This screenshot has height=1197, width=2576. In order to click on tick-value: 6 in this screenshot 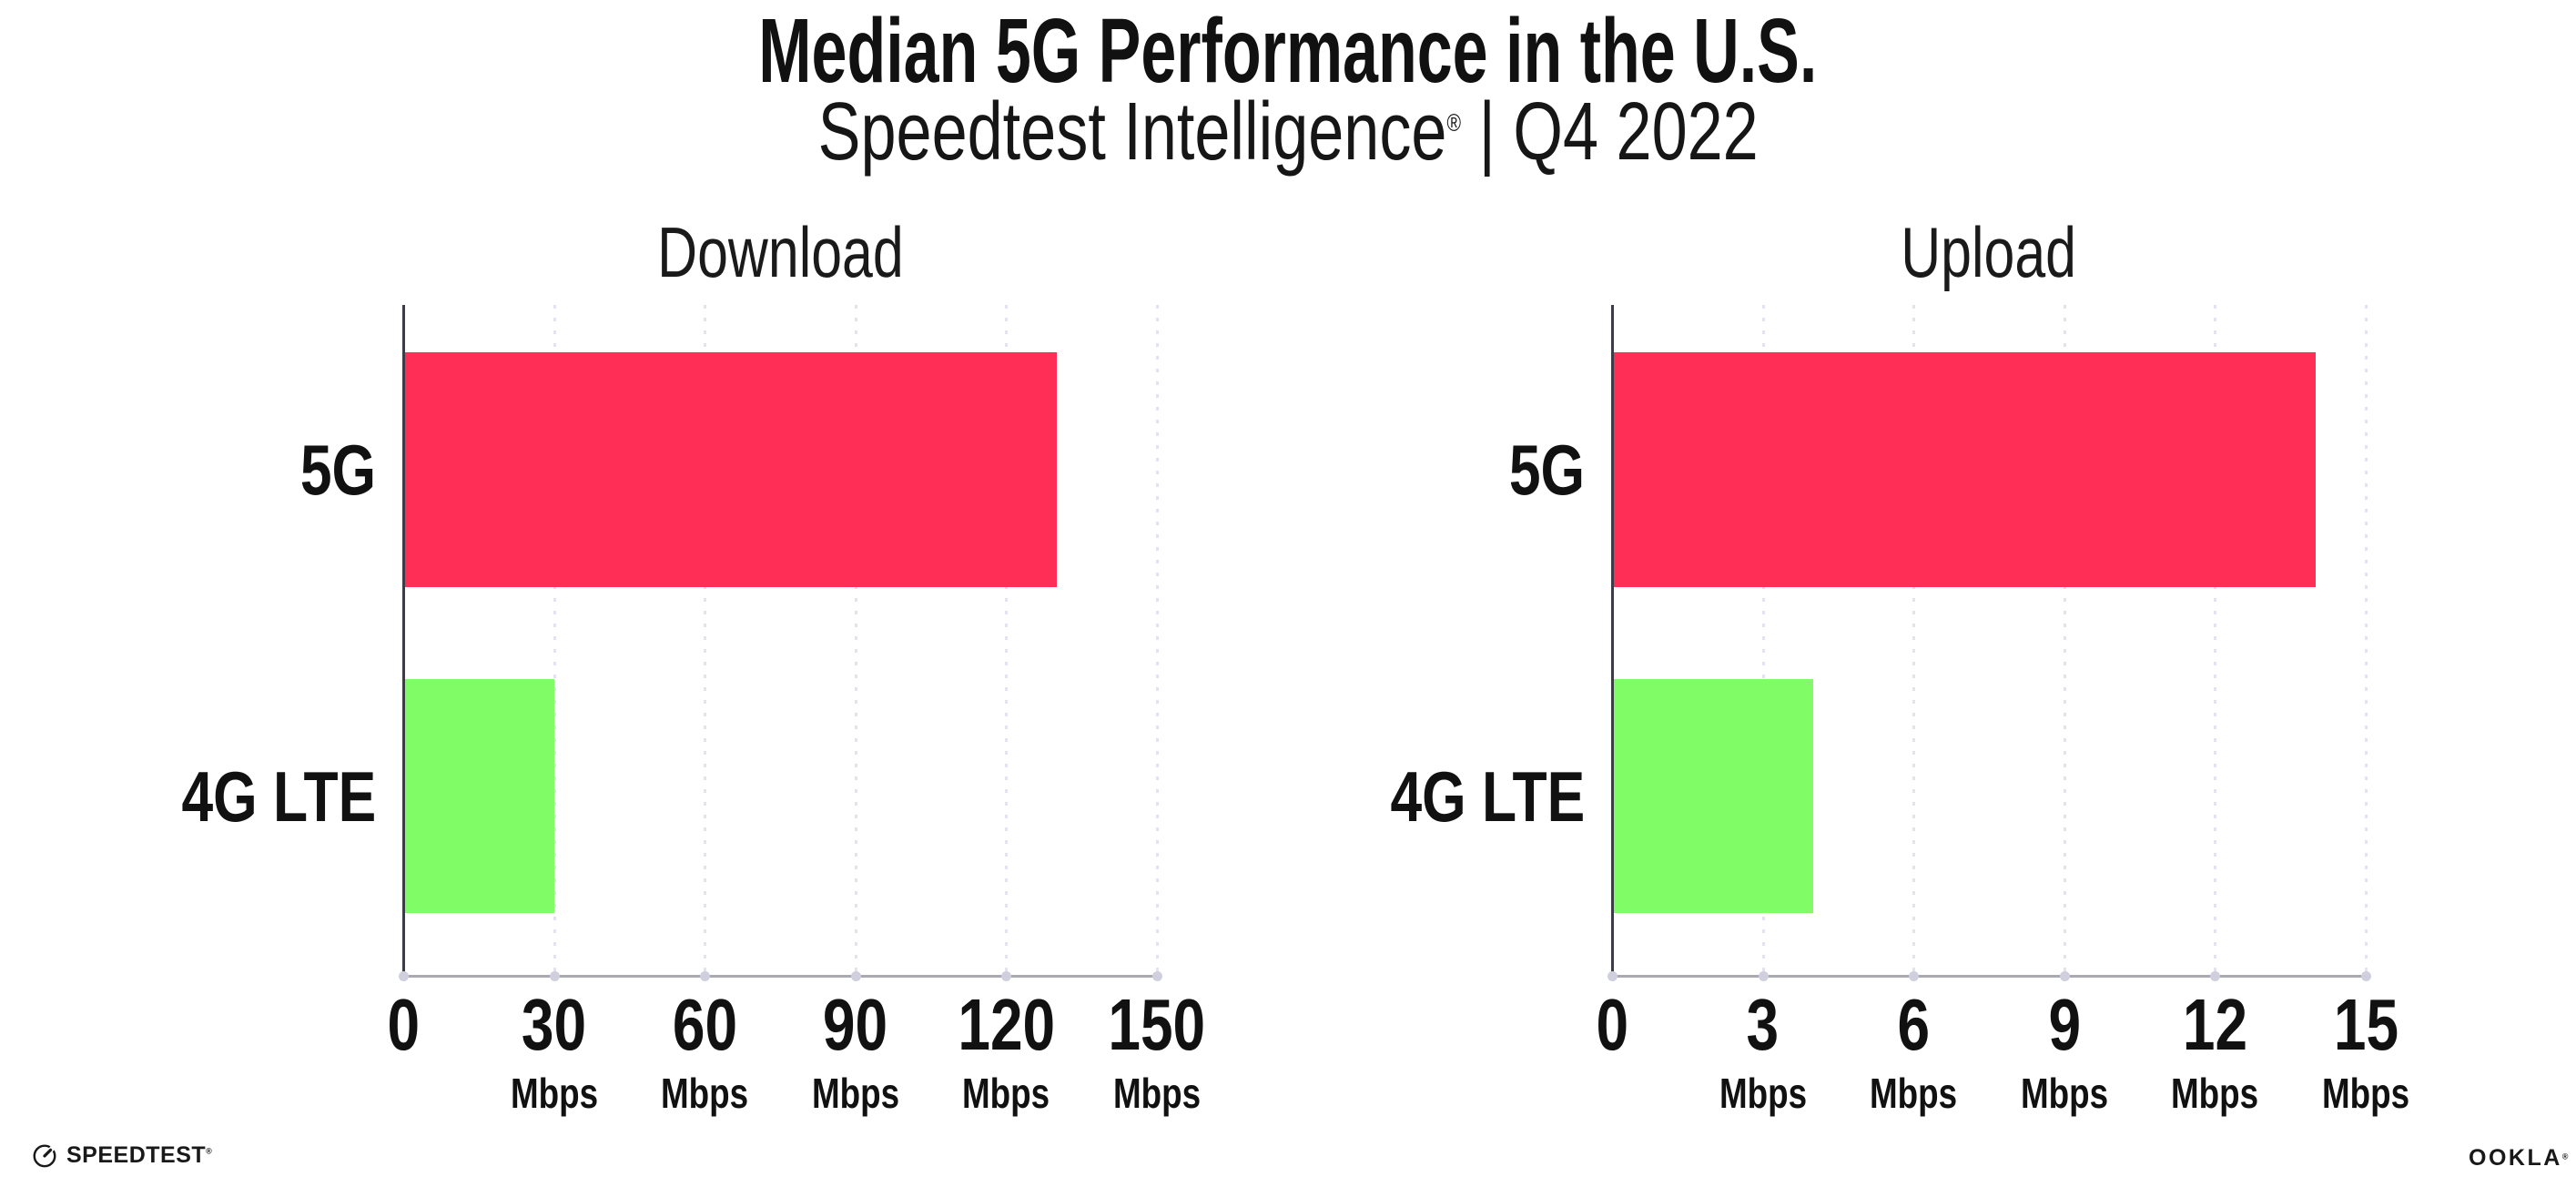, I will do `click(1913, 1025)`.